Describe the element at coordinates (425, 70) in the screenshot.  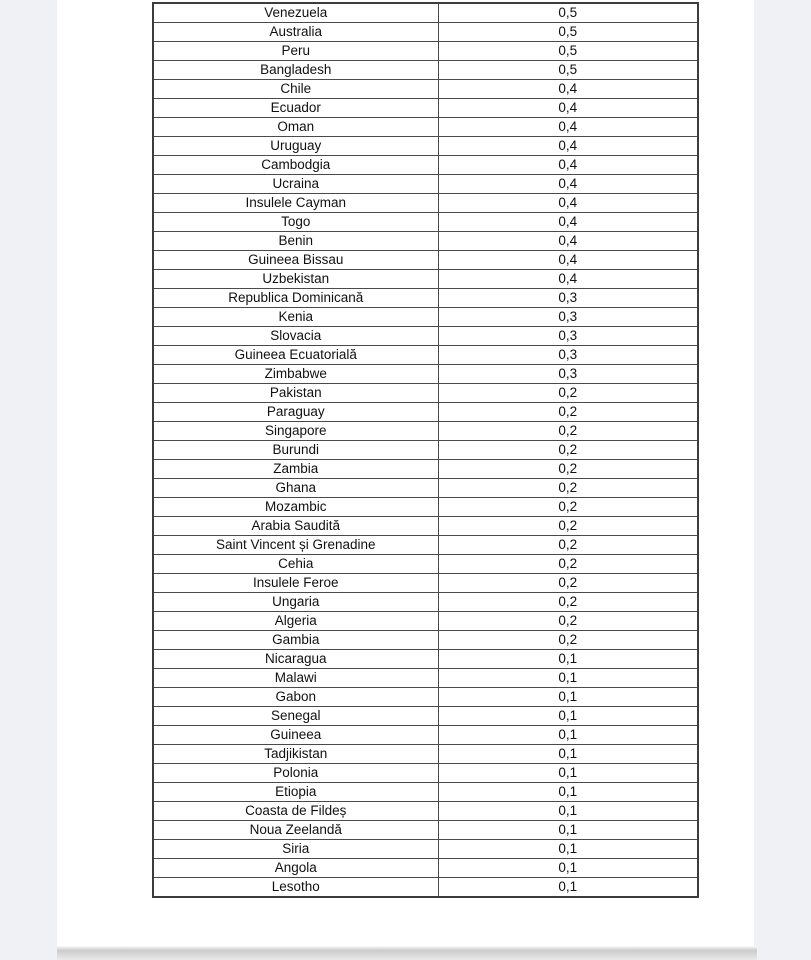
I see `table-row: Bangladesh 0,5` at that location.